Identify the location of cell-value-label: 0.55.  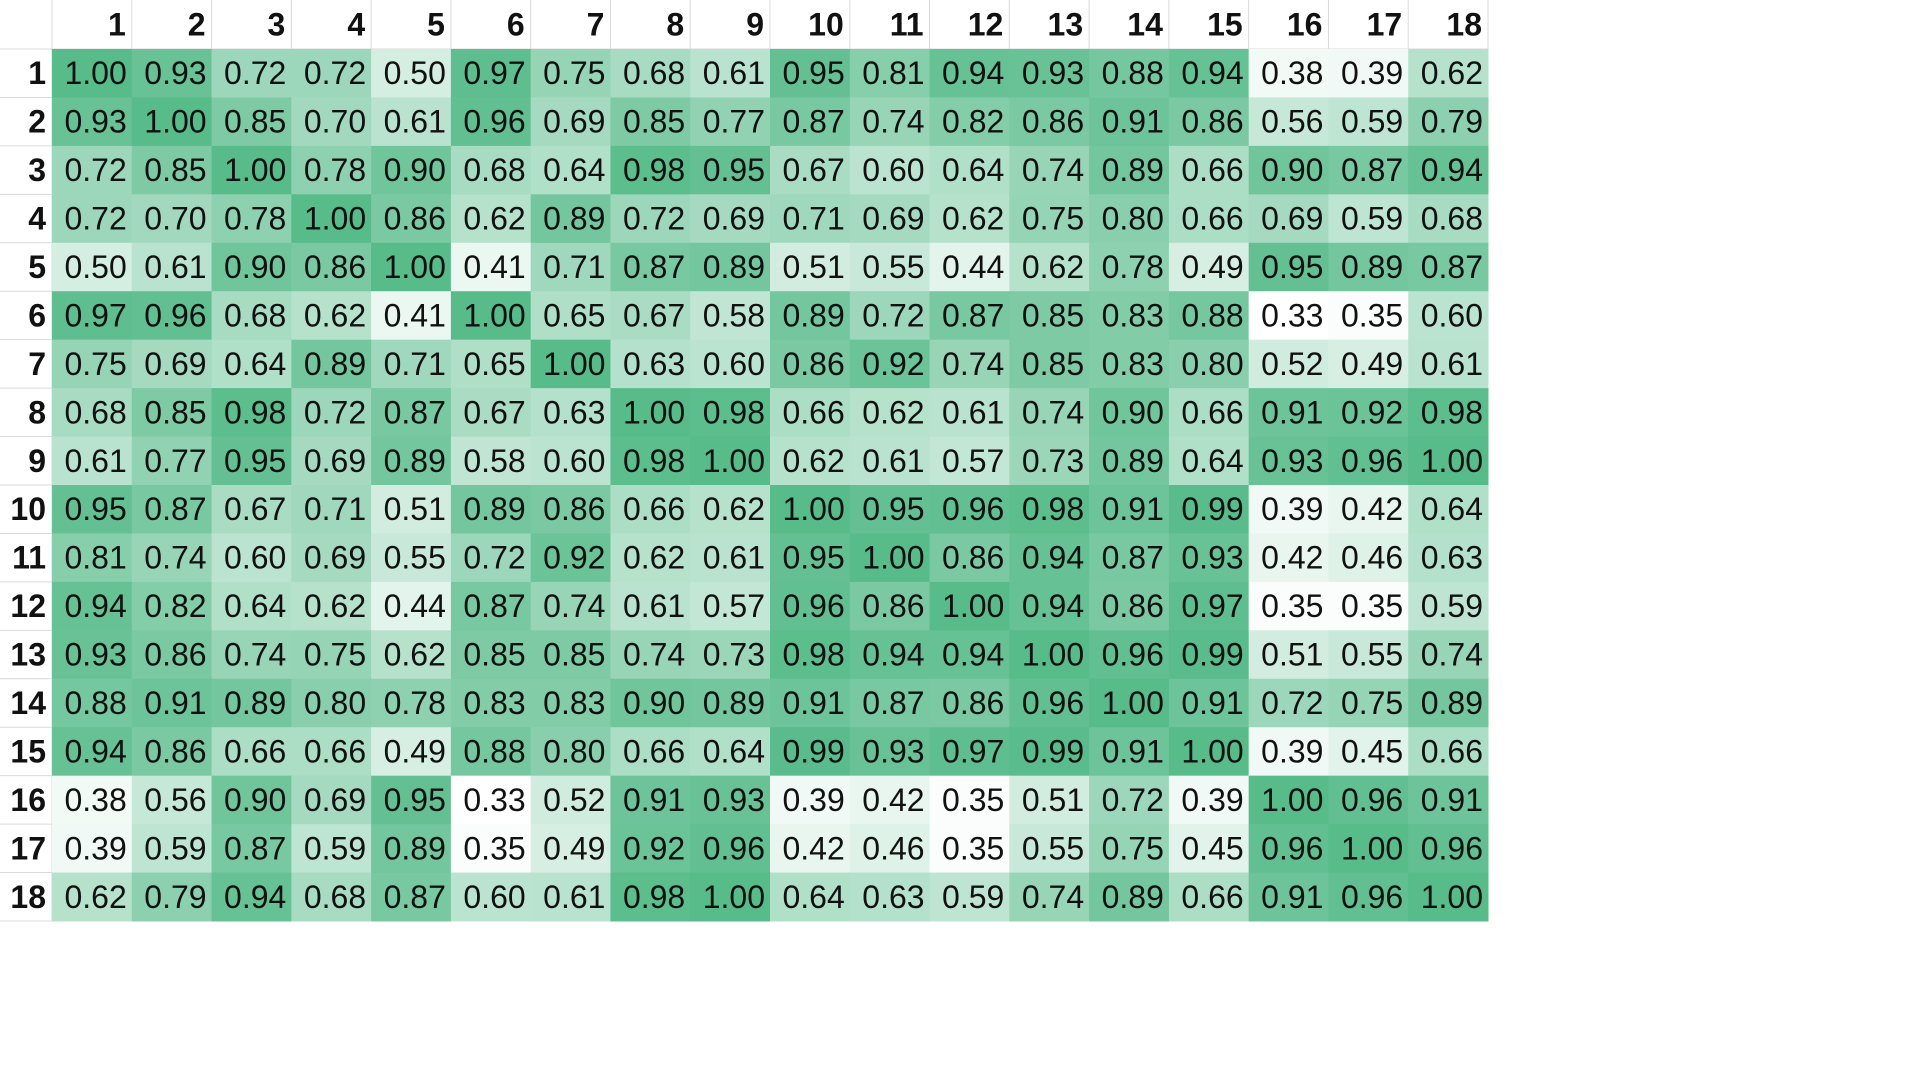
(893, 267).